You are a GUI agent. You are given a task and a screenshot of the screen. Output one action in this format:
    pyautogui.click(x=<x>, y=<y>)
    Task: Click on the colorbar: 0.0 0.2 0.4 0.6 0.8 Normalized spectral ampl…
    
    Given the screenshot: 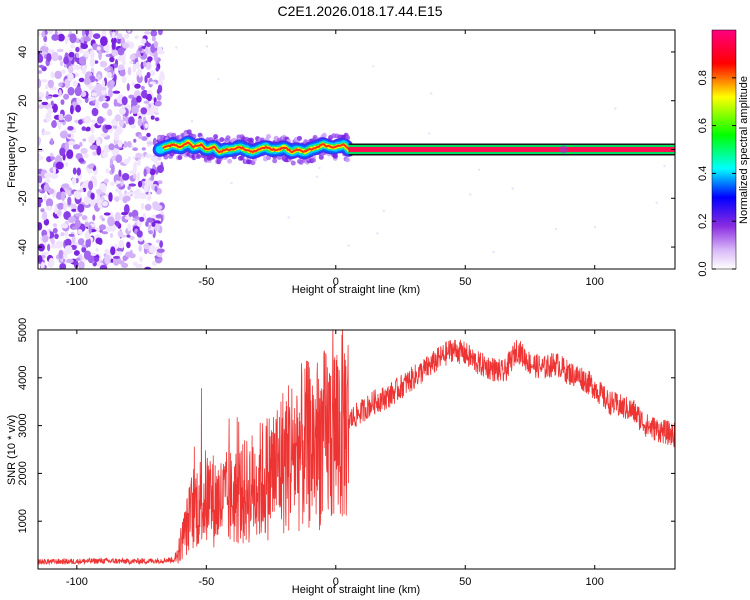 What is the action you would take?
    pyautogui.click(x=723, y=153)
    